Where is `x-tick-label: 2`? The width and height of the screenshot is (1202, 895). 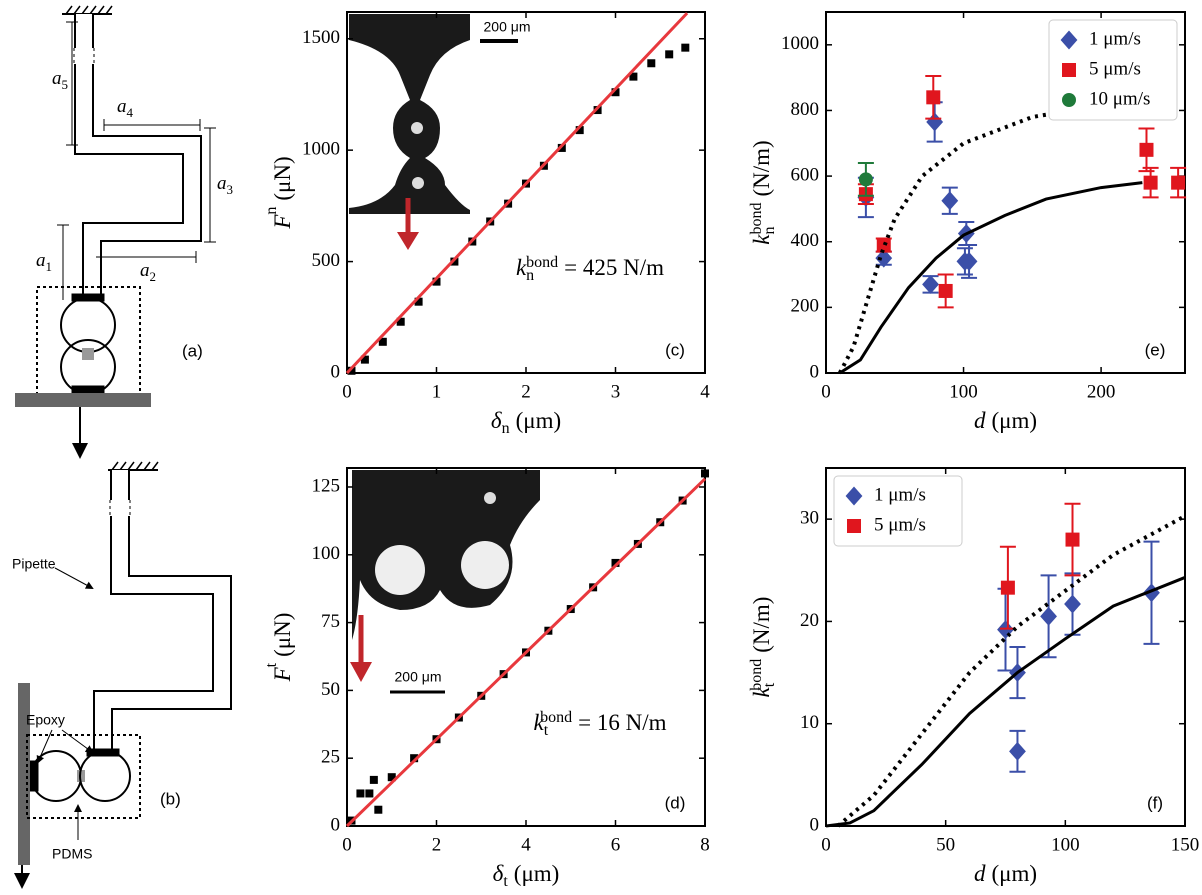 x-tick-label: 2 is located at coordinates (437, 844).